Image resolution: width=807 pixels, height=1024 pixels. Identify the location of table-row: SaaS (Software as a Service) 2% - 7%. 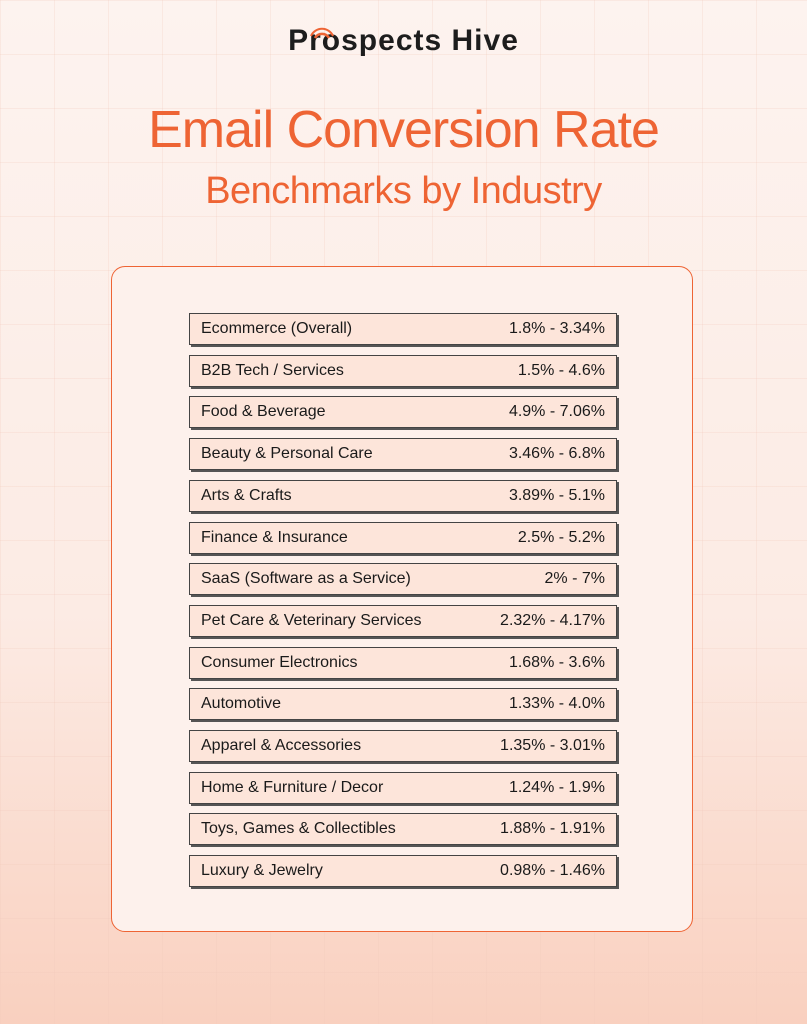
(403, 579).